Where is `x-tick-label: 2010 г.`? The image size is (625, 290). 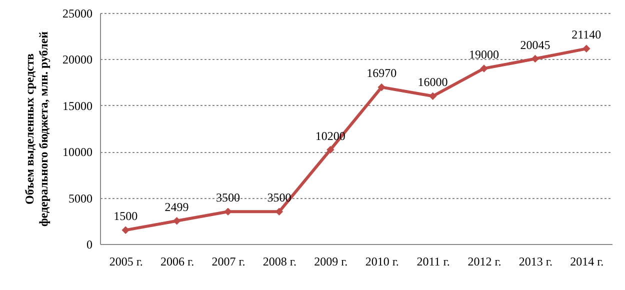
x-tick-label: 2010 г. is located at coordinates (382, 261).